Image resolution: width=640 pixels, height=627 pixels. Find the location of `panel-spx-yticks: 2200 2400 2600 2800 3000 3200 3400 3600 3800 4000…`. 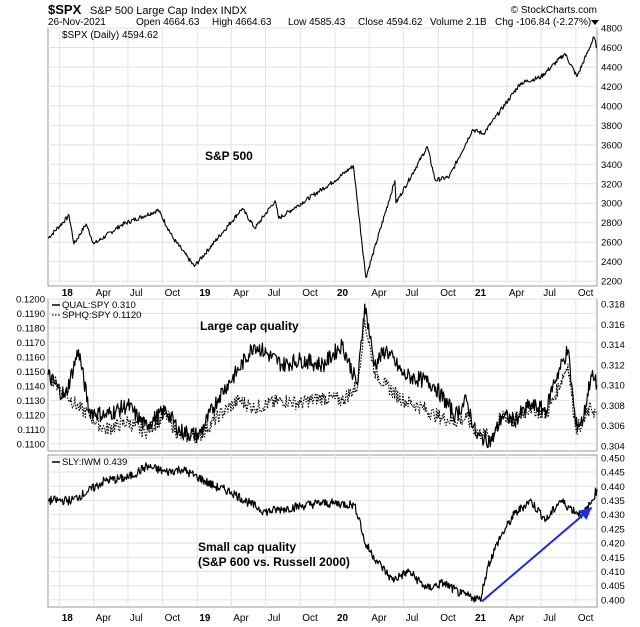

panel-spx-yticks: 2200 2400 2600 2800 3000 3200 3400 3600 3800 4000… is located at coordinates (611, 156).